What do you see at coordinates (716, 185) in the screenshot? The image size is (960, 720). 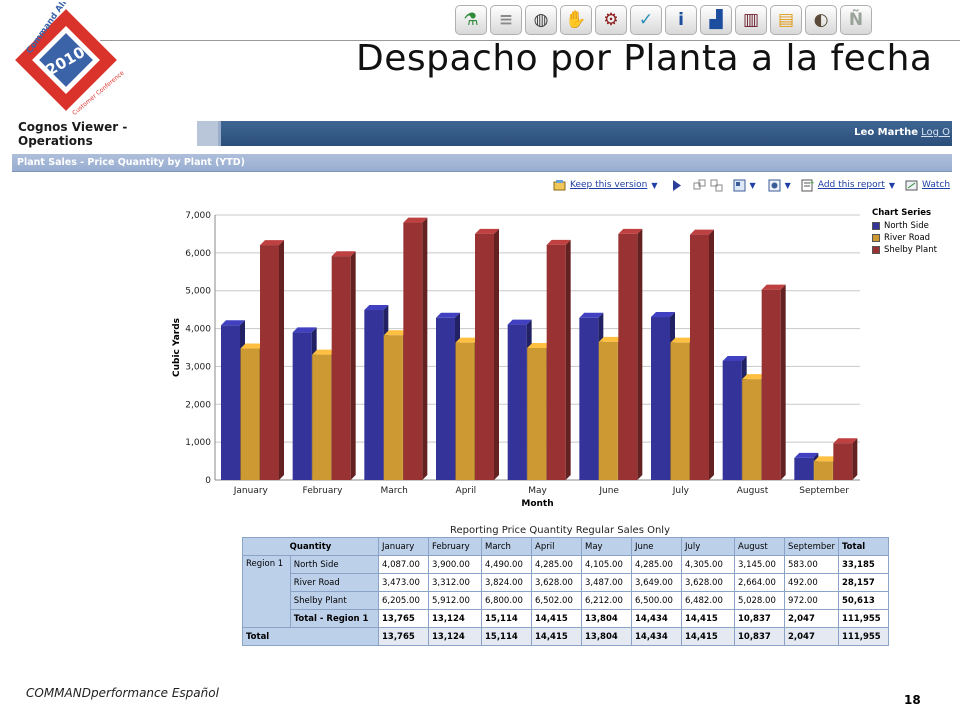 I see `drill-up-icon` at bounding box center [716, 185].